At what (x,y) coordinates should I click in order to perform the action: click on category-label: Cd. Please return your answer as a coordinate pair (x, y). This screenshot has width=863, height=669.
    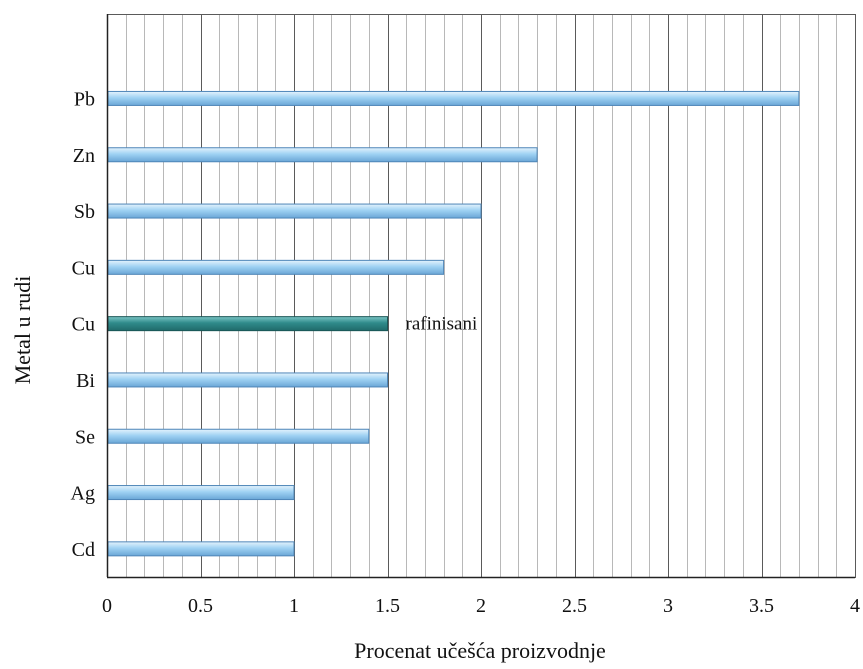
    Looking at the image, I should click on (83, 550).